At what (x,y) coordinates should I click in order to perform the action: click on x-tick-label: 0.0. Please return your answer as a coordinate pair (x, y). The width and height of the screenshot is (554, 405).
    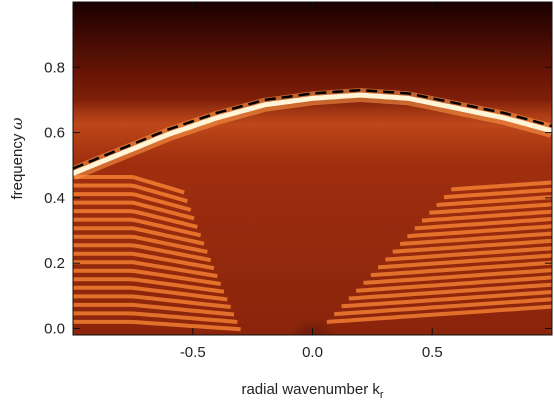
    Looking at the image, I should click on (312, 352).